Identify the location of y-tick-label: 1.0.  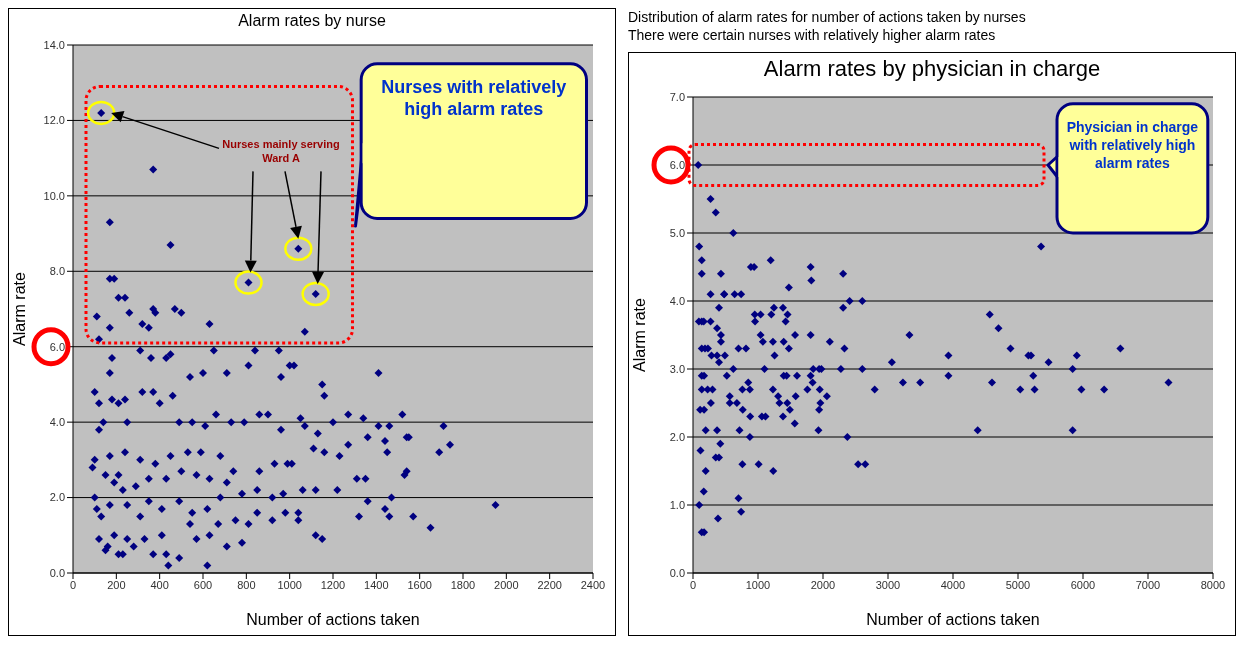
(677, 504).